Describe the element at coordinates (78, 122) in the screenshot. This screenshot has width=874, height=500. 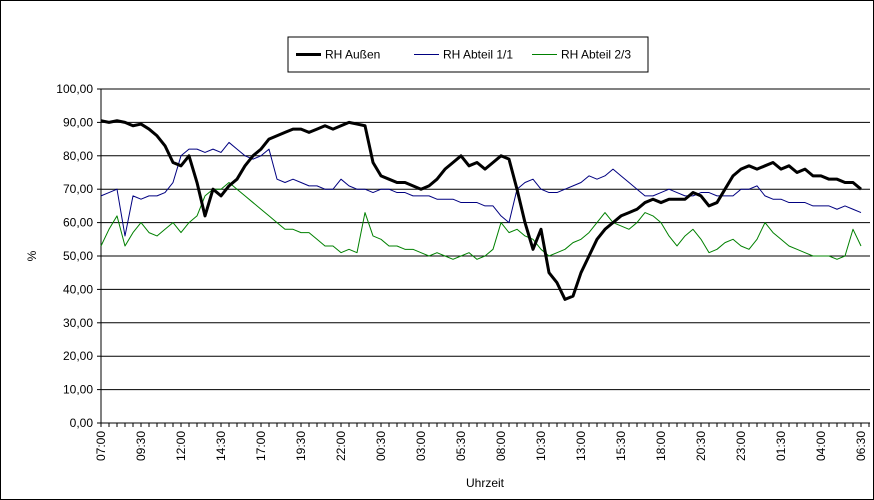
I see `y-tick-label: 90,00` at that location.